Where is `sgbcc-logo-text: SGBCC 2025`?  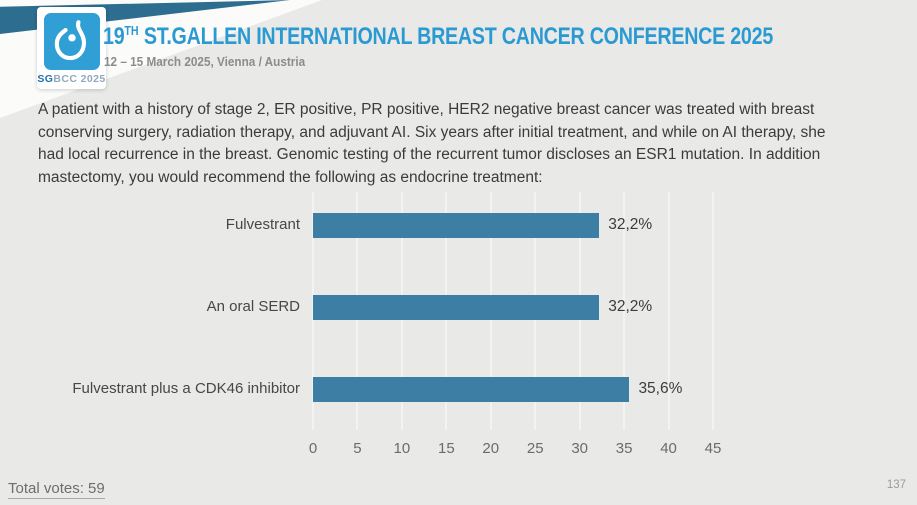 sgbcc-logo-text: SGBCC 2025 is located at coordinates (71, 79).